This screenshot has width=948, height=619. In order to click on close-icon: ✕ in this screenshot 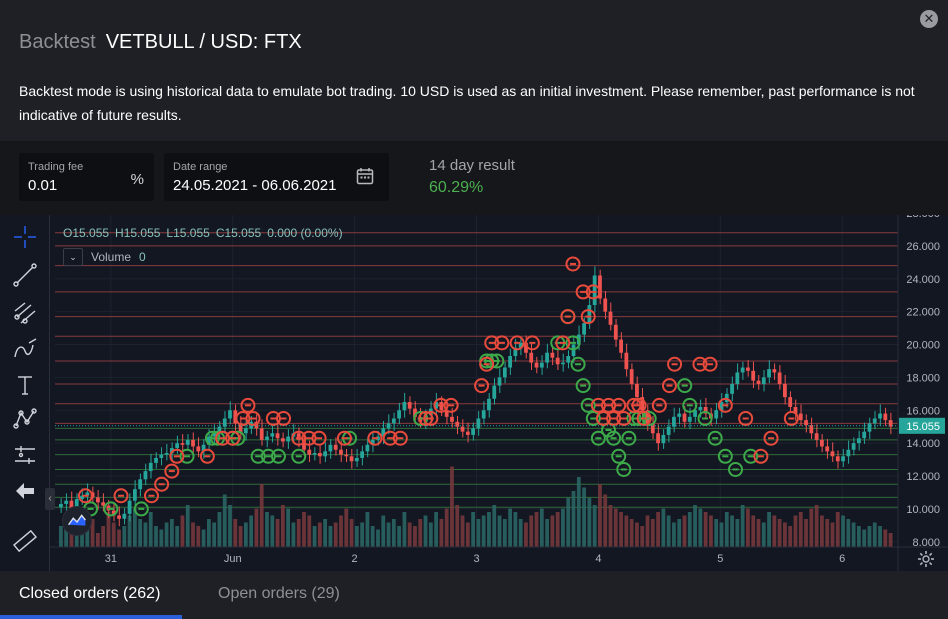, I will do `click(929, 19)`.